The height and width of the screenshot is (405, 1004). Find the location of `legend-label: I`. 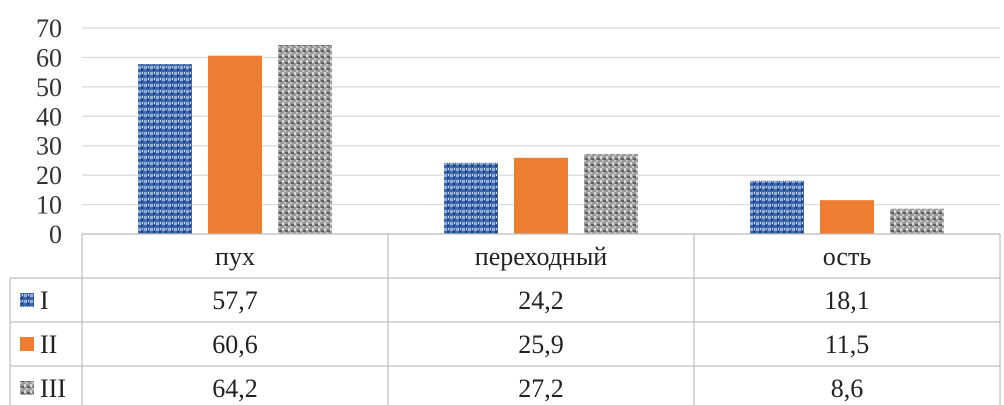

legend-label: I is located at coordinates (44, 300).